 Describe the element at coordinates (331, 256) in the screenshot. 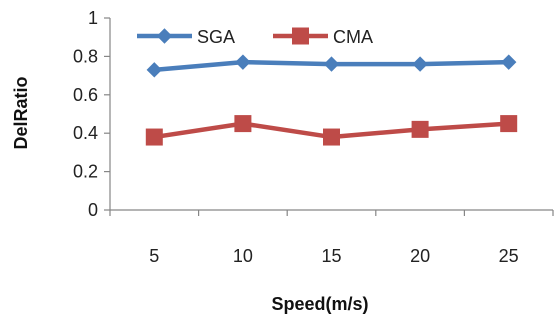

I see `x-tick-label: 15` at that location.